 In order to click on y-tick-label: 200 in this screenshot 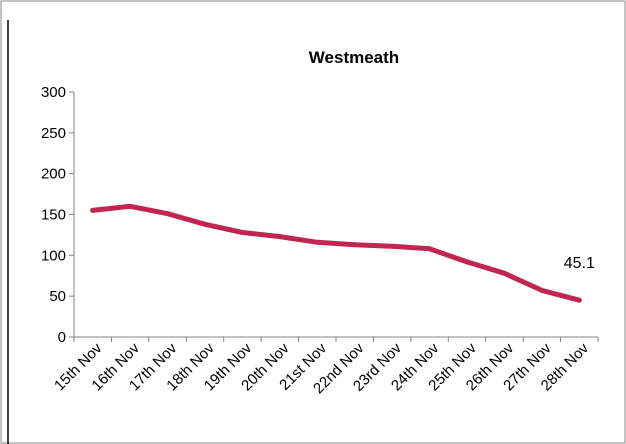, I will do `click(53, 174)`.